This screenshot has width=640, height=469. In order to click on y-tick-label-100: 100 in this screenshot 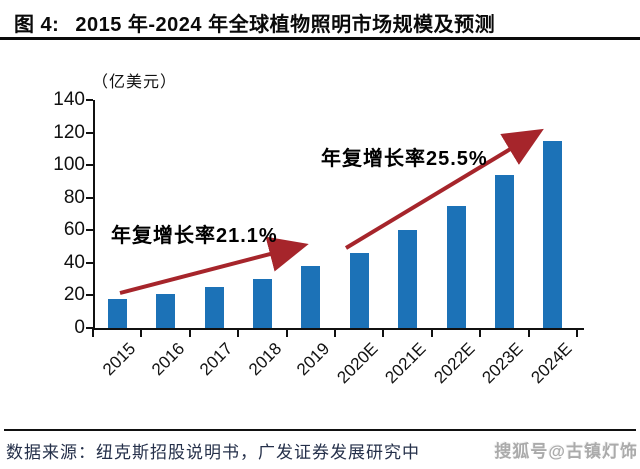, I will do `click(69, 165)`.